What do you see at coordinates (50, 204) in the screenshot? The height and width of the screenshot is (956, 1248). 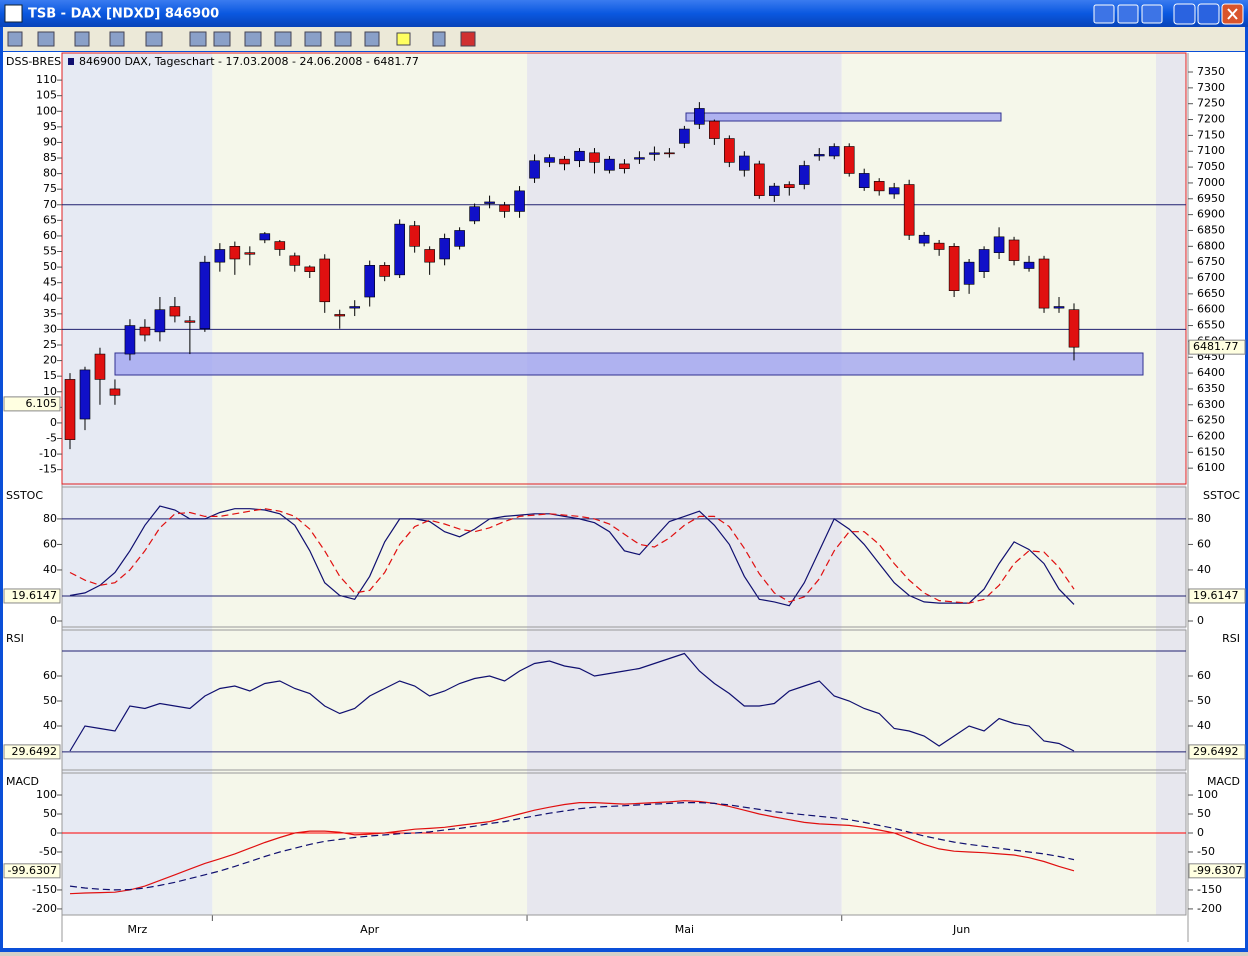 I see `y-tick-label: 70` at bounding box center [50, 204].